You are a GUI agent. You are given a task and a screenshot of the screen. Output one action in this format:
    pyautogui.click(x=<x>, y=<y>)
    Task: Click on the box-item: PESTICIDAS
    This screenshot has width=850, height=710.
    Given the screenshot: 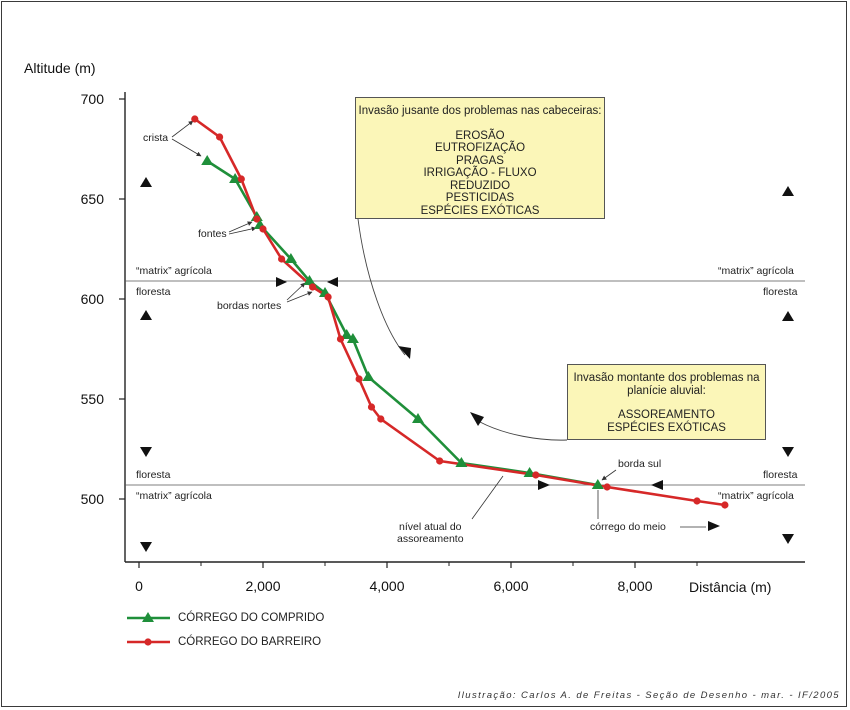 What is the action you would take?
    pyautogui.click(x=480, y=198)
    